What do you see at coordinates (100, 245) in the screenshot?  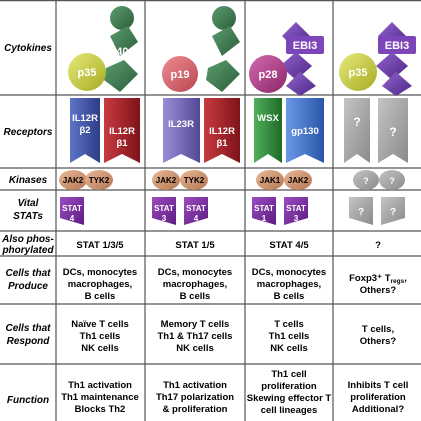 I see `also-phosphorylated-text: STAT 1/3/5` at bounding box center [100, 245].